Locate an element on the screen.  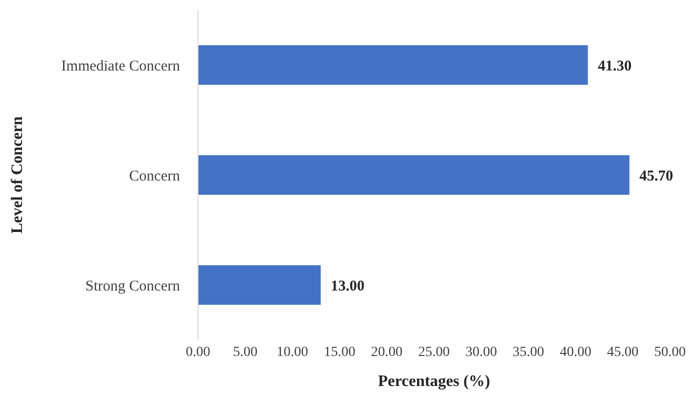
data-label: 41.30 is located at coordinates (615, 66).